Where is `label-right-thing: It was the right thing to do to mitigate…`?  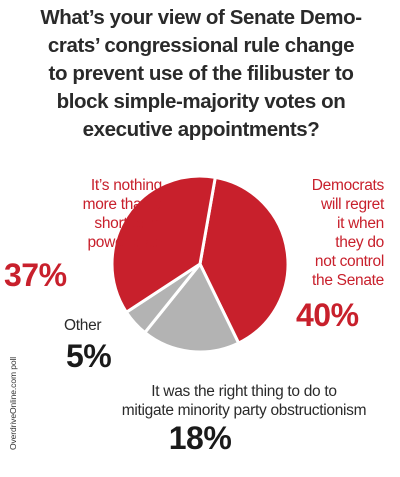
label-right-thing: It was the right thing to do to mitigate… is located at coordinates (244, 401).